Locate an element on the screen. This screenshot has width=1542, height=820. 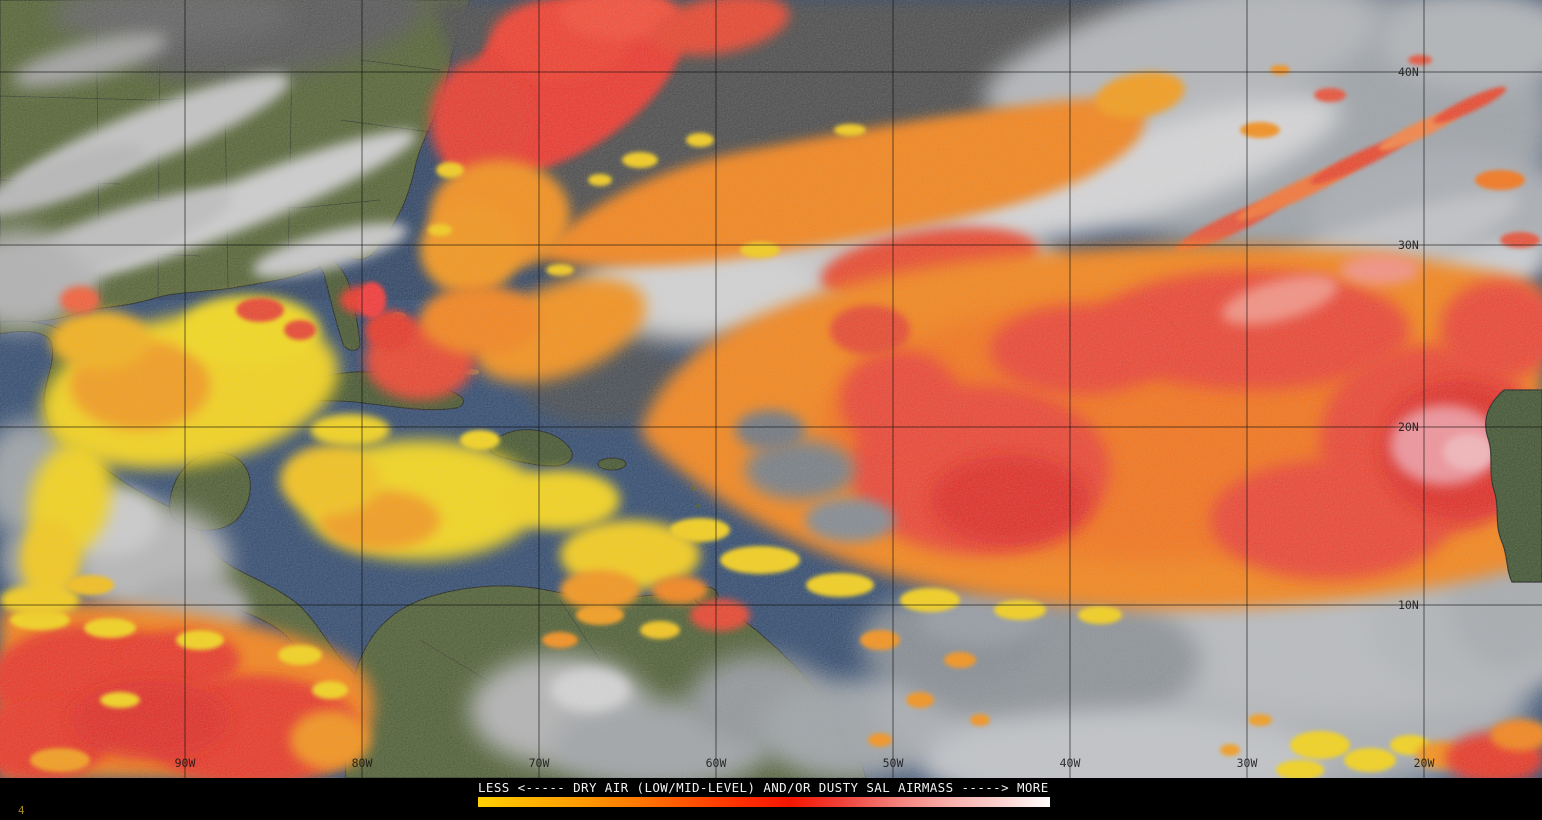
longitude-label: 40W is located at coordinates (1070, 763).